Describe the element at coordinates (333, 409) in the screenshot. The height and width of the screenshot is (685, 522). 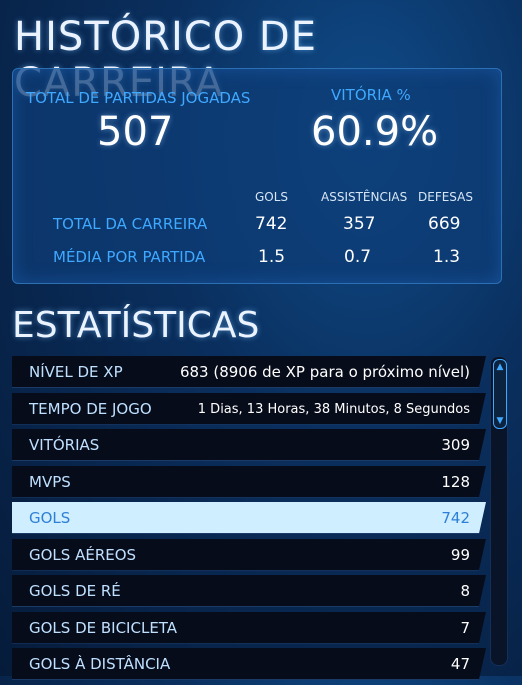
I see `stat-value: 1 Dias, 13 Horas, 38 Minutos, 8 Segundos` at that location.